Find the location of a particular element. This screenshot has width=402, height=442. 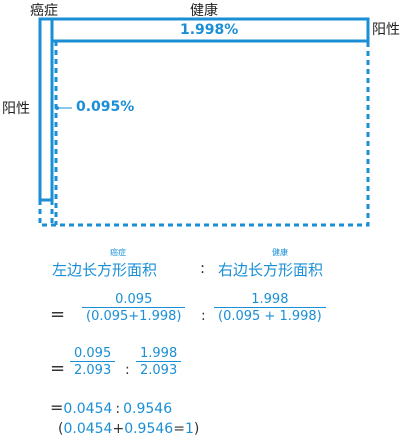

frac-2a-num: 0.095 is located at coordinates (93, 353).